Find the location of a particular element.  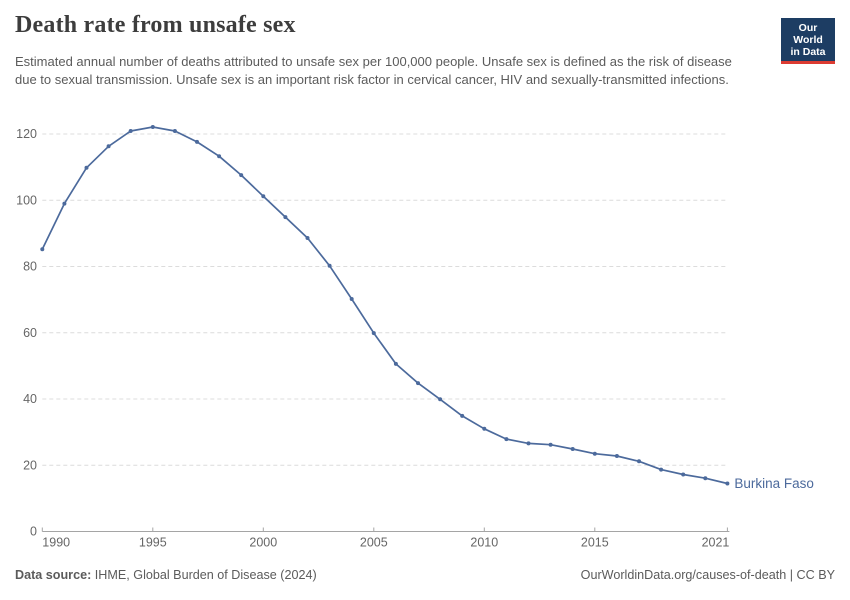

x-axis-label: 1995 is located at coordinates (153, 543).